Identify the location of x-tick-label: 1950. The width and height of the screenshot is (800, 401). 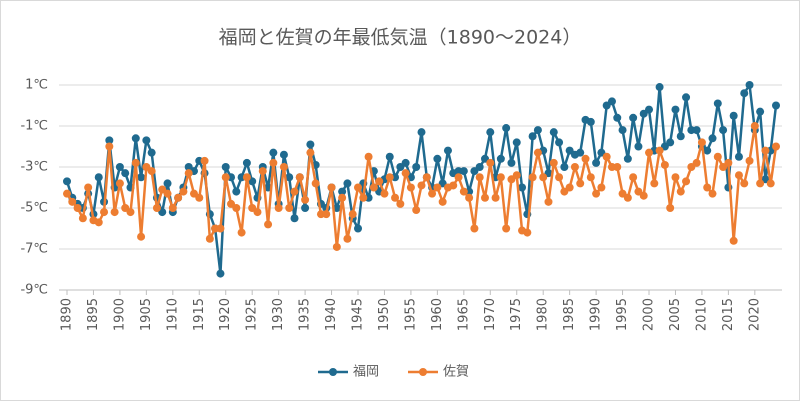
(384, 314).